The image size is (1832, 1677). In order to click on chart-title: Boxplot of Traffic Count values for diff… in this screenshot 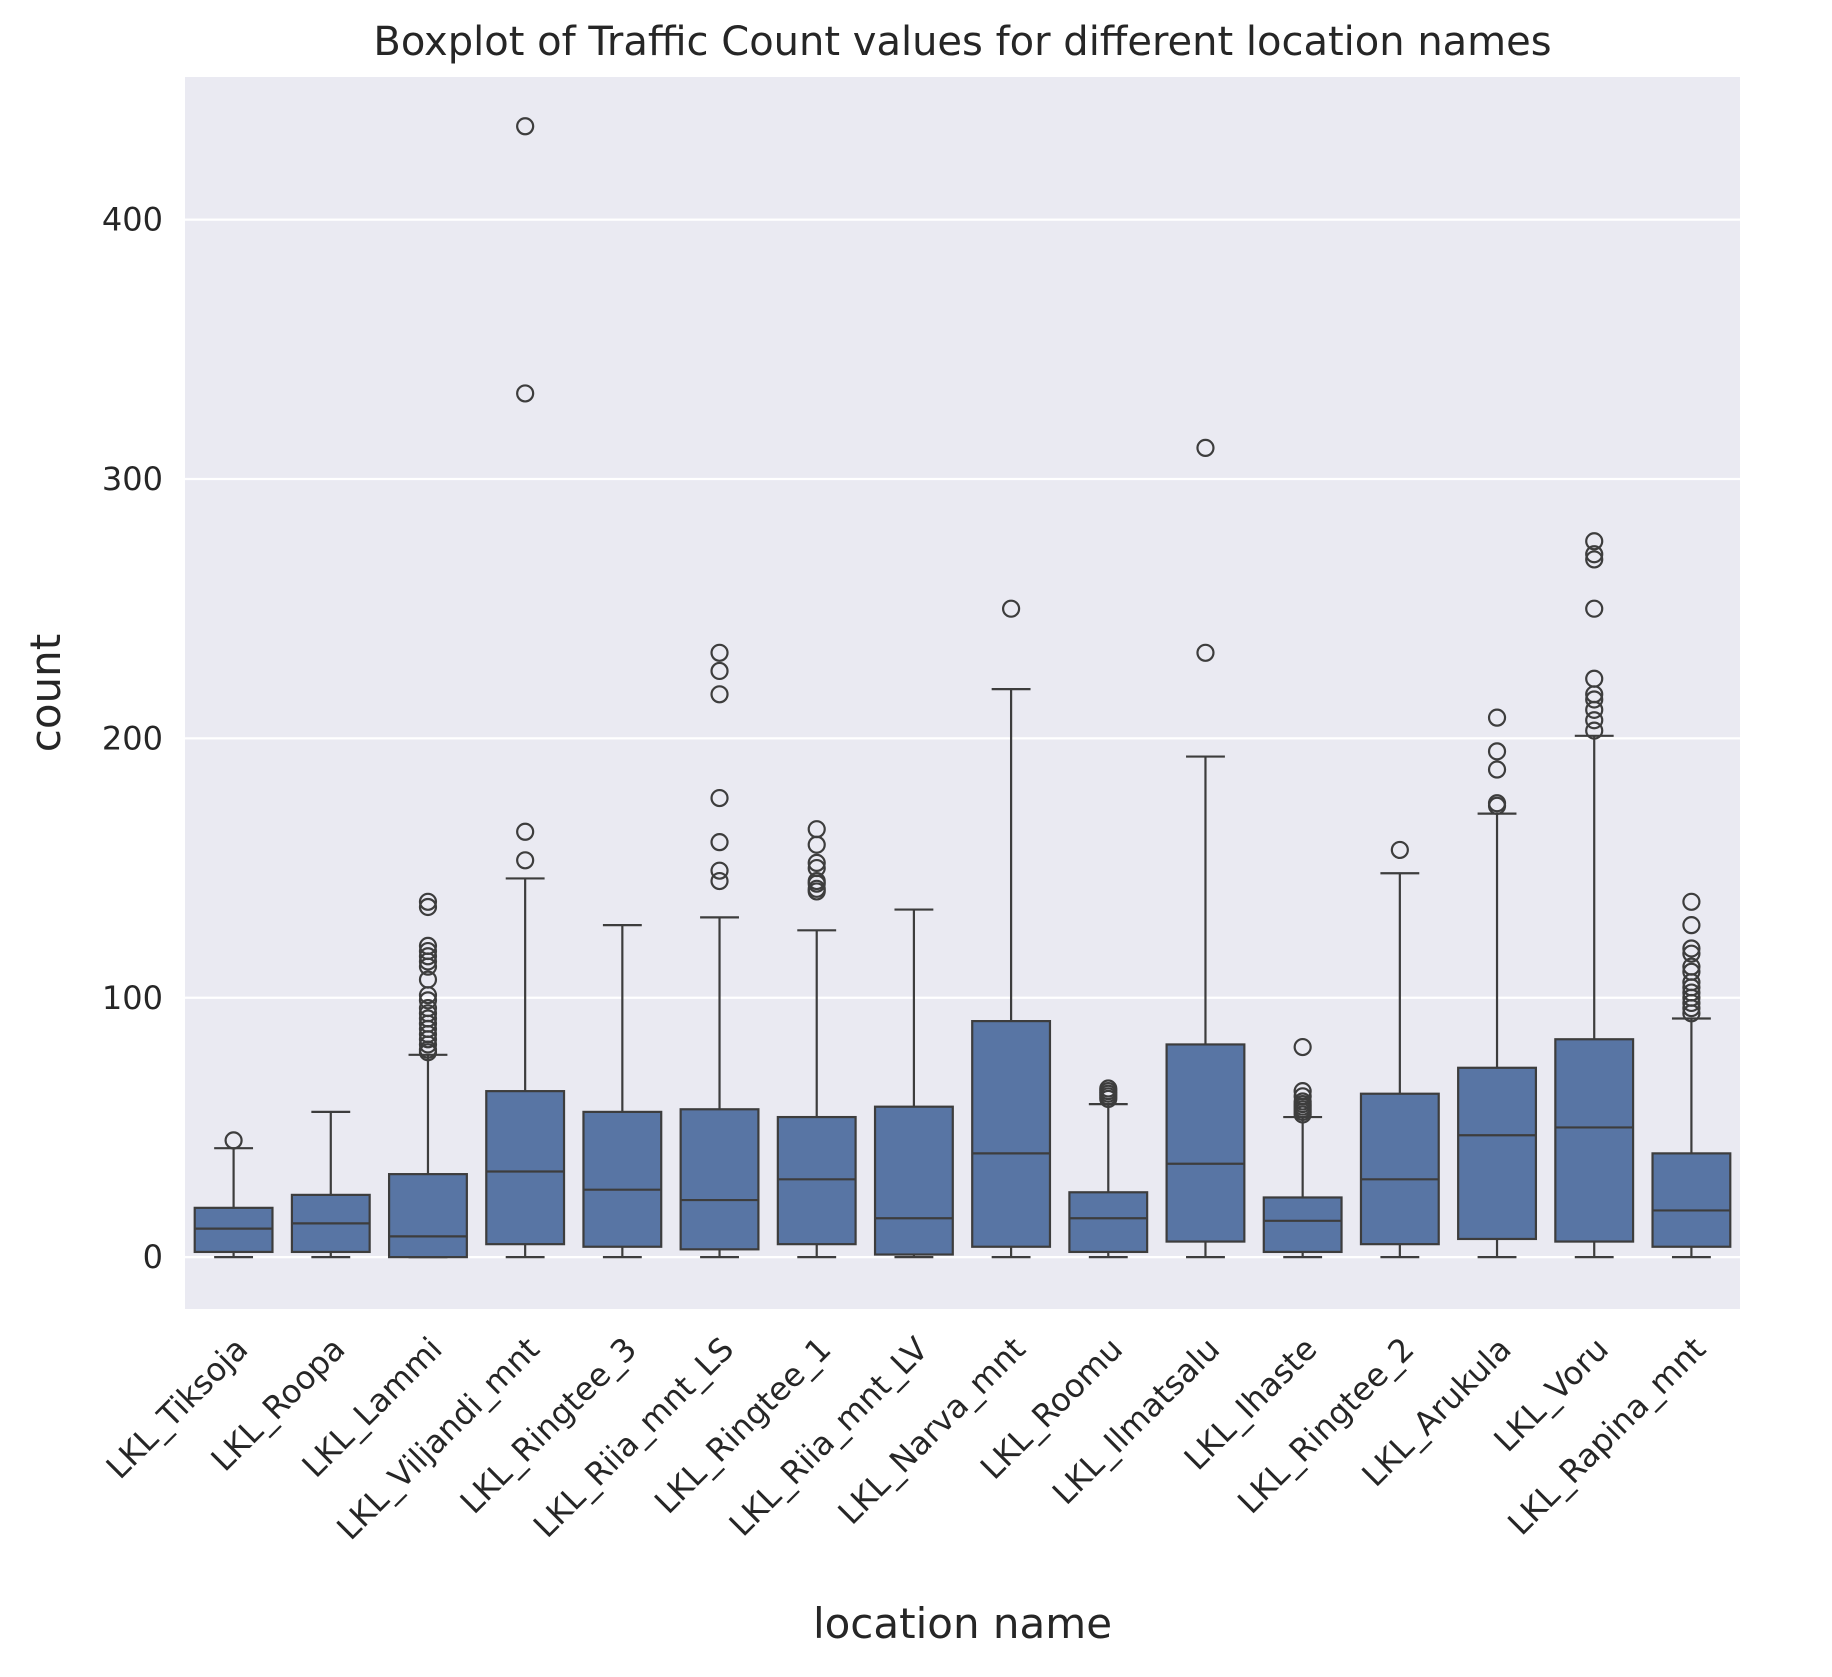, I will do `click(962, 42)`.